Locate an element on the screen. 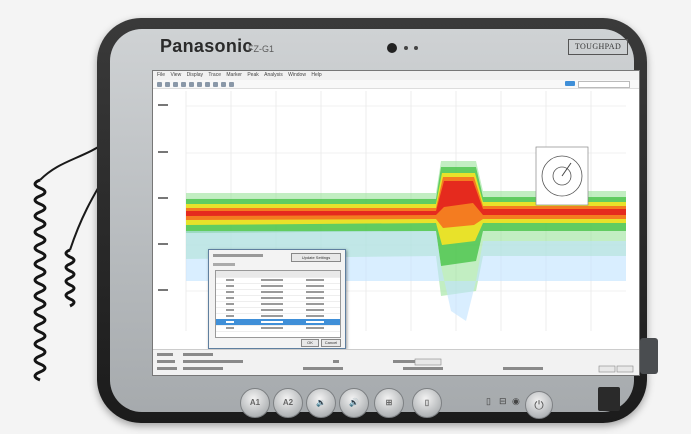 The width and height of the screenshot is (691, 434). windows-icon: ⊞ is located at coordinates (389, 402).